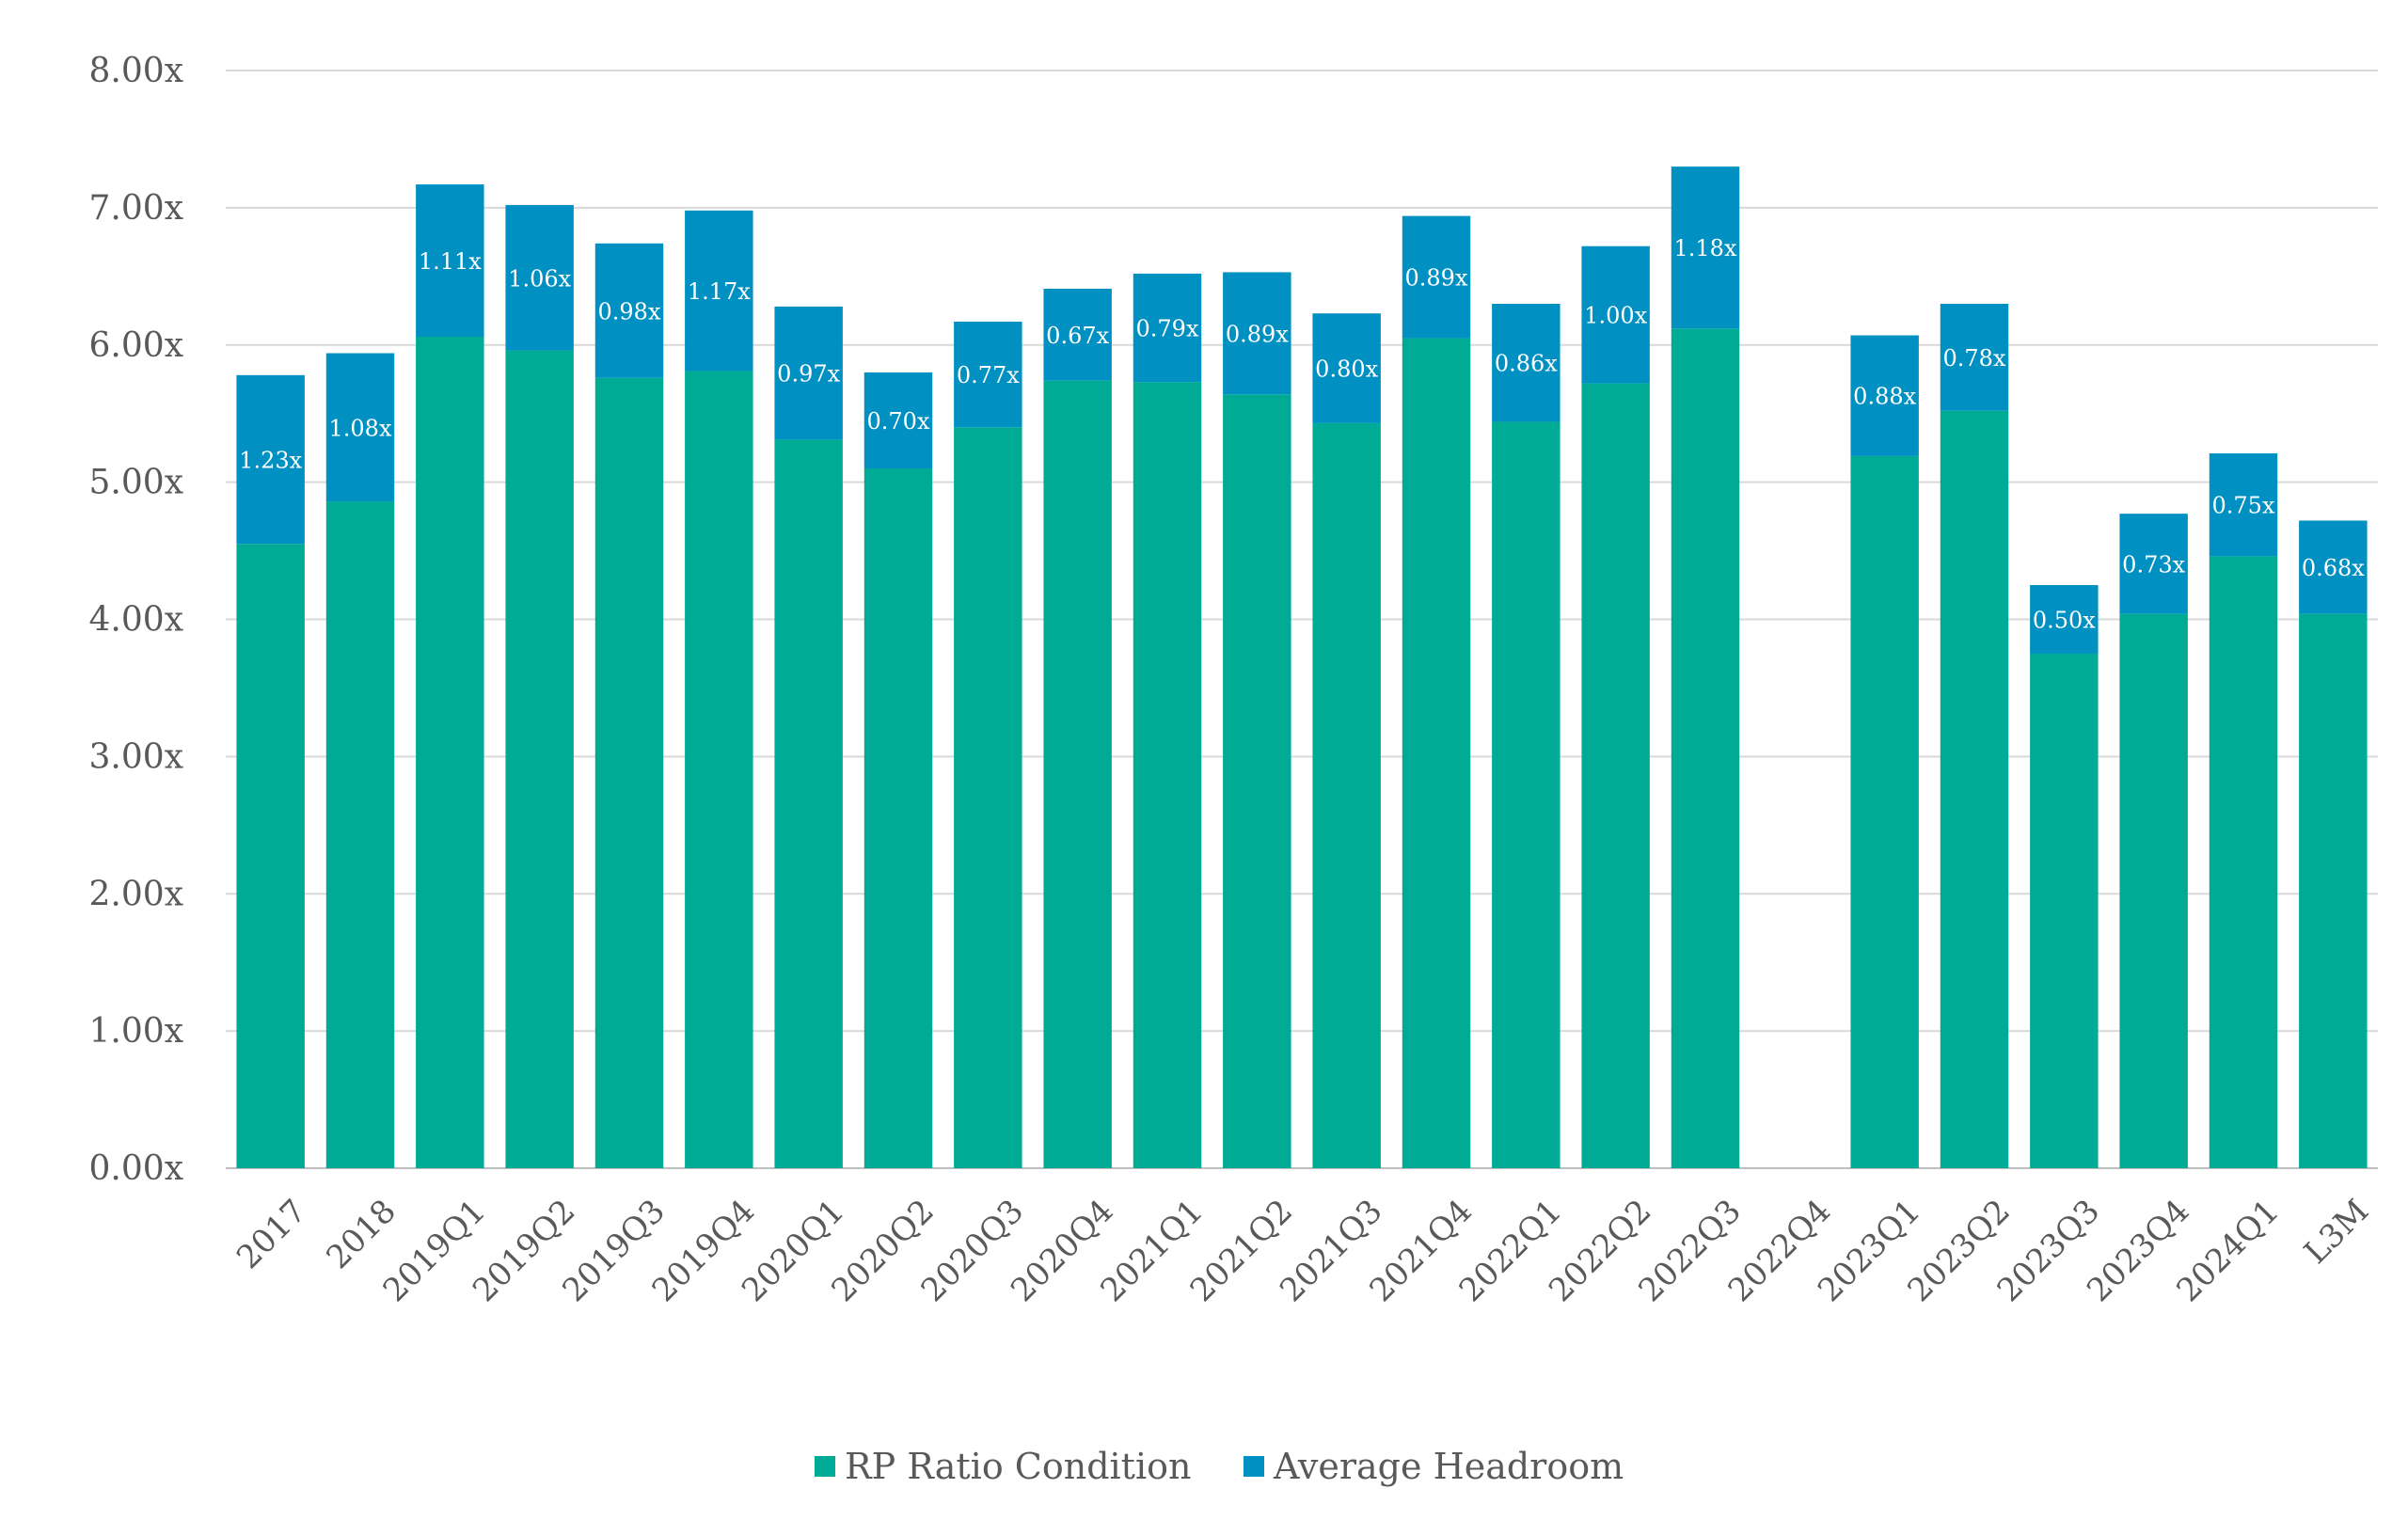 The height and width of the screenshot is (1520, 2408). I want to click on legend-item-average-headroom: Average Headroom, so click(1434, 1466).